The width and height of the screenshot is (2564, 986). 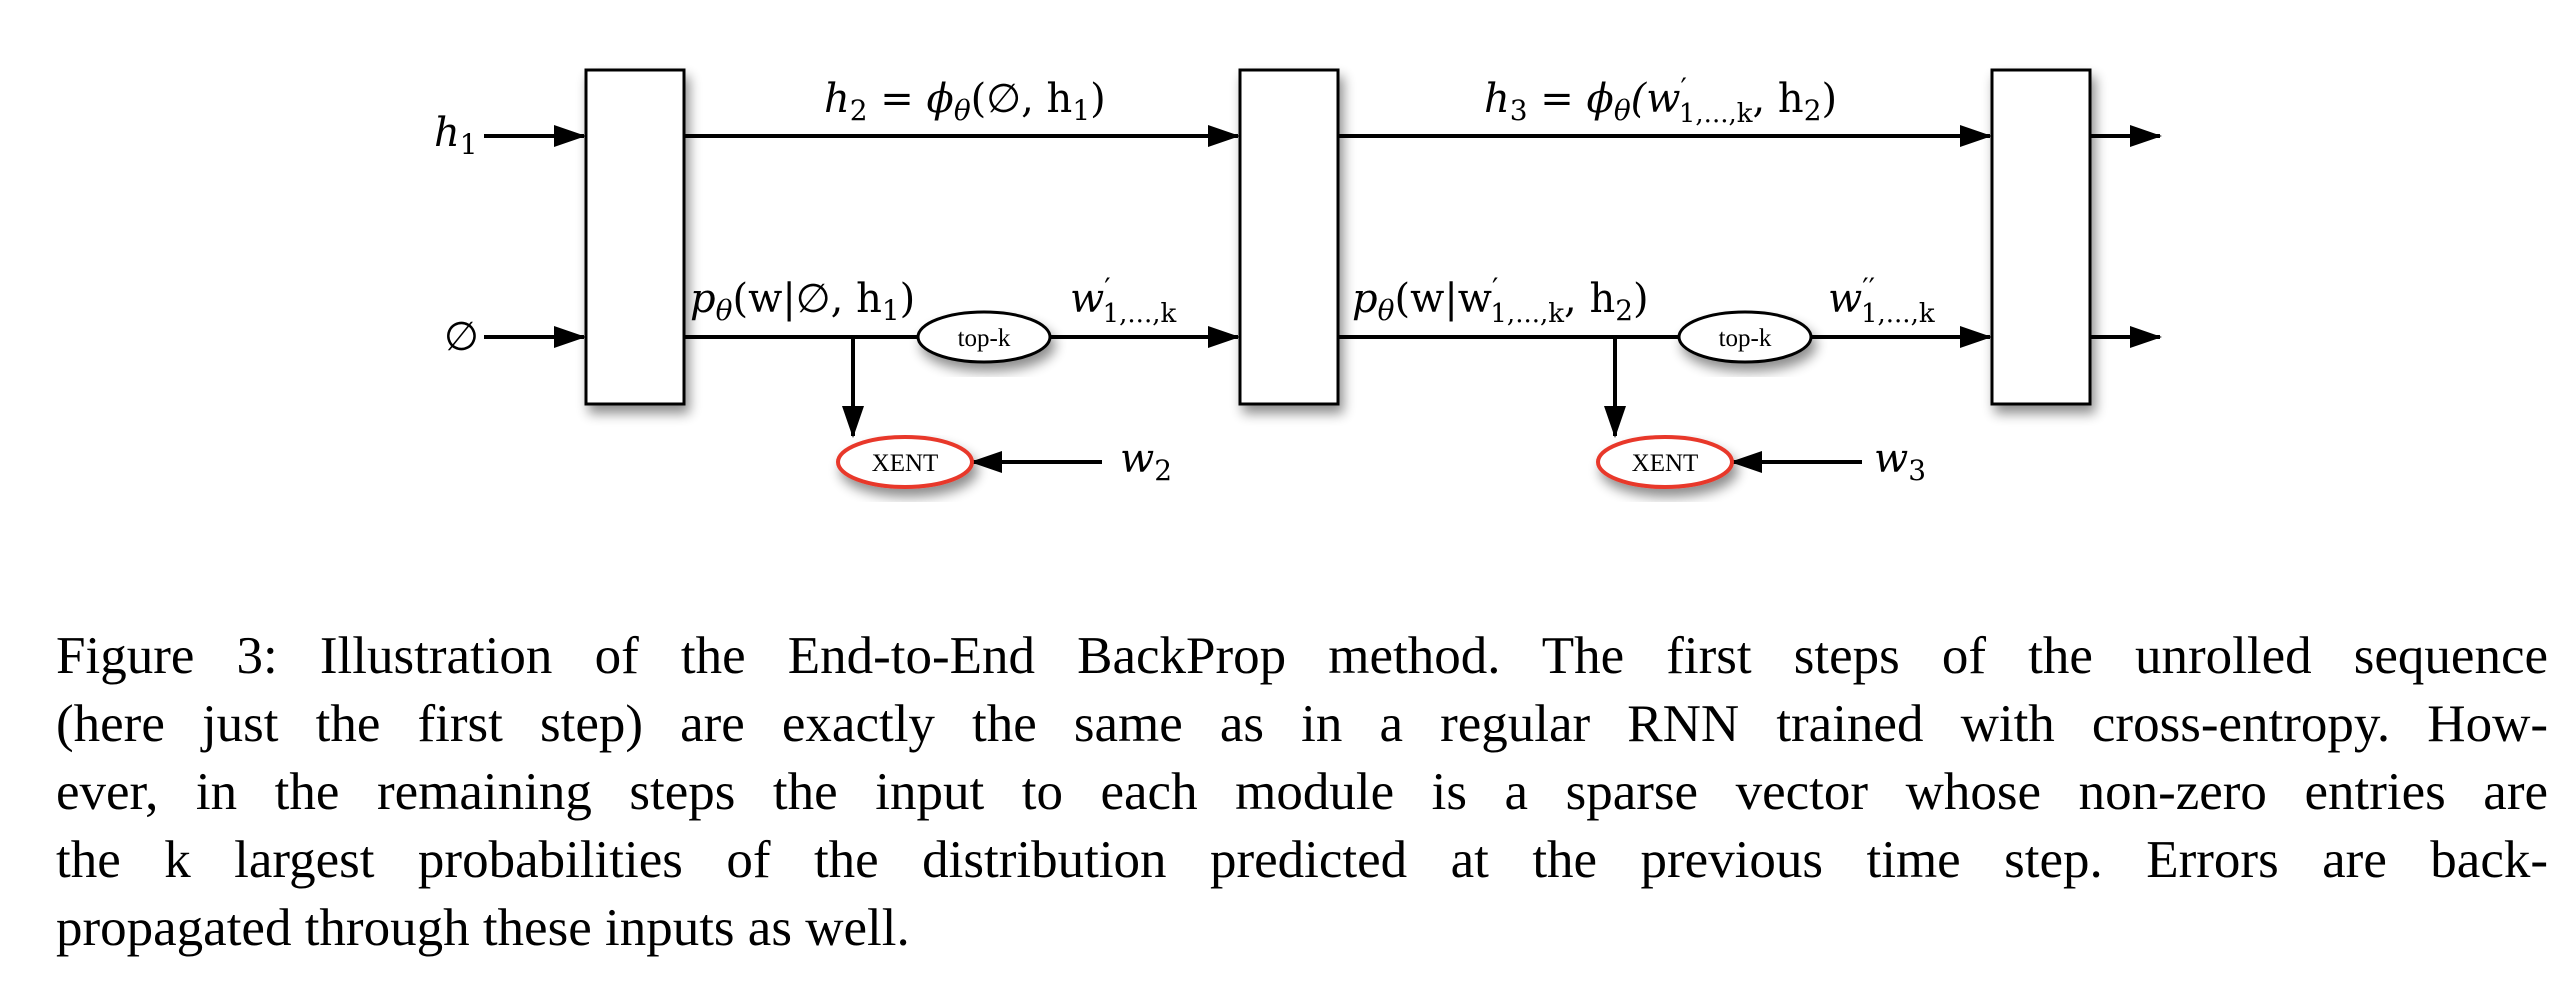 What do you see at coordinates (1123, 300) in the screenshot?
I see `w-prime-label: w′ 1,...,k` at bounding box center [1123, 300].